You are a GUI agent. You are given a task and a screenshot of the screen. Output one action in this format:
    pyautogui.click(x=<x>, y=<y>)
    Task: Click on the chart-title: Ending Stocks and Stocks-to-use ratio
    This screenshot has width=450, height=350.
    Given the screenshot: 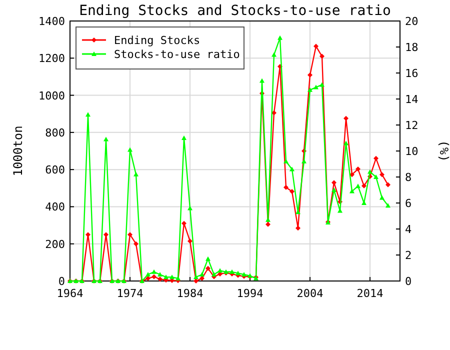 What is the action you would take?
    pyautogui.click(x=235, y=11)
    